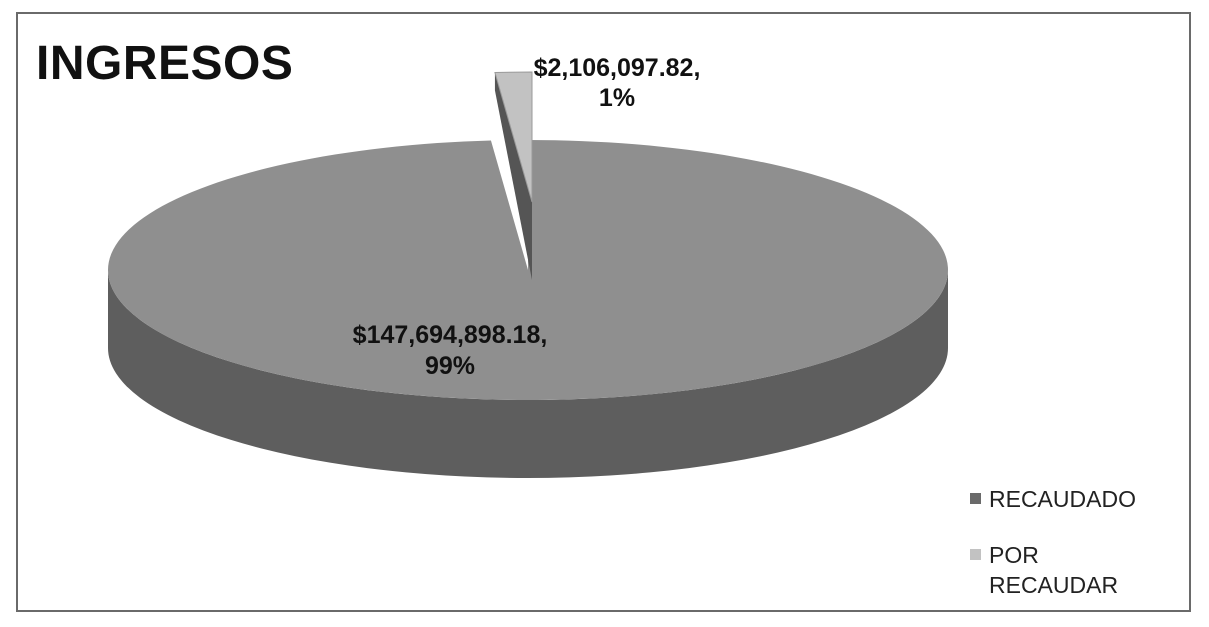 This screenshot has height=627, width=1209. I want to click on legend-label-recaudado: RECAUDADO, so click(1062, 499).